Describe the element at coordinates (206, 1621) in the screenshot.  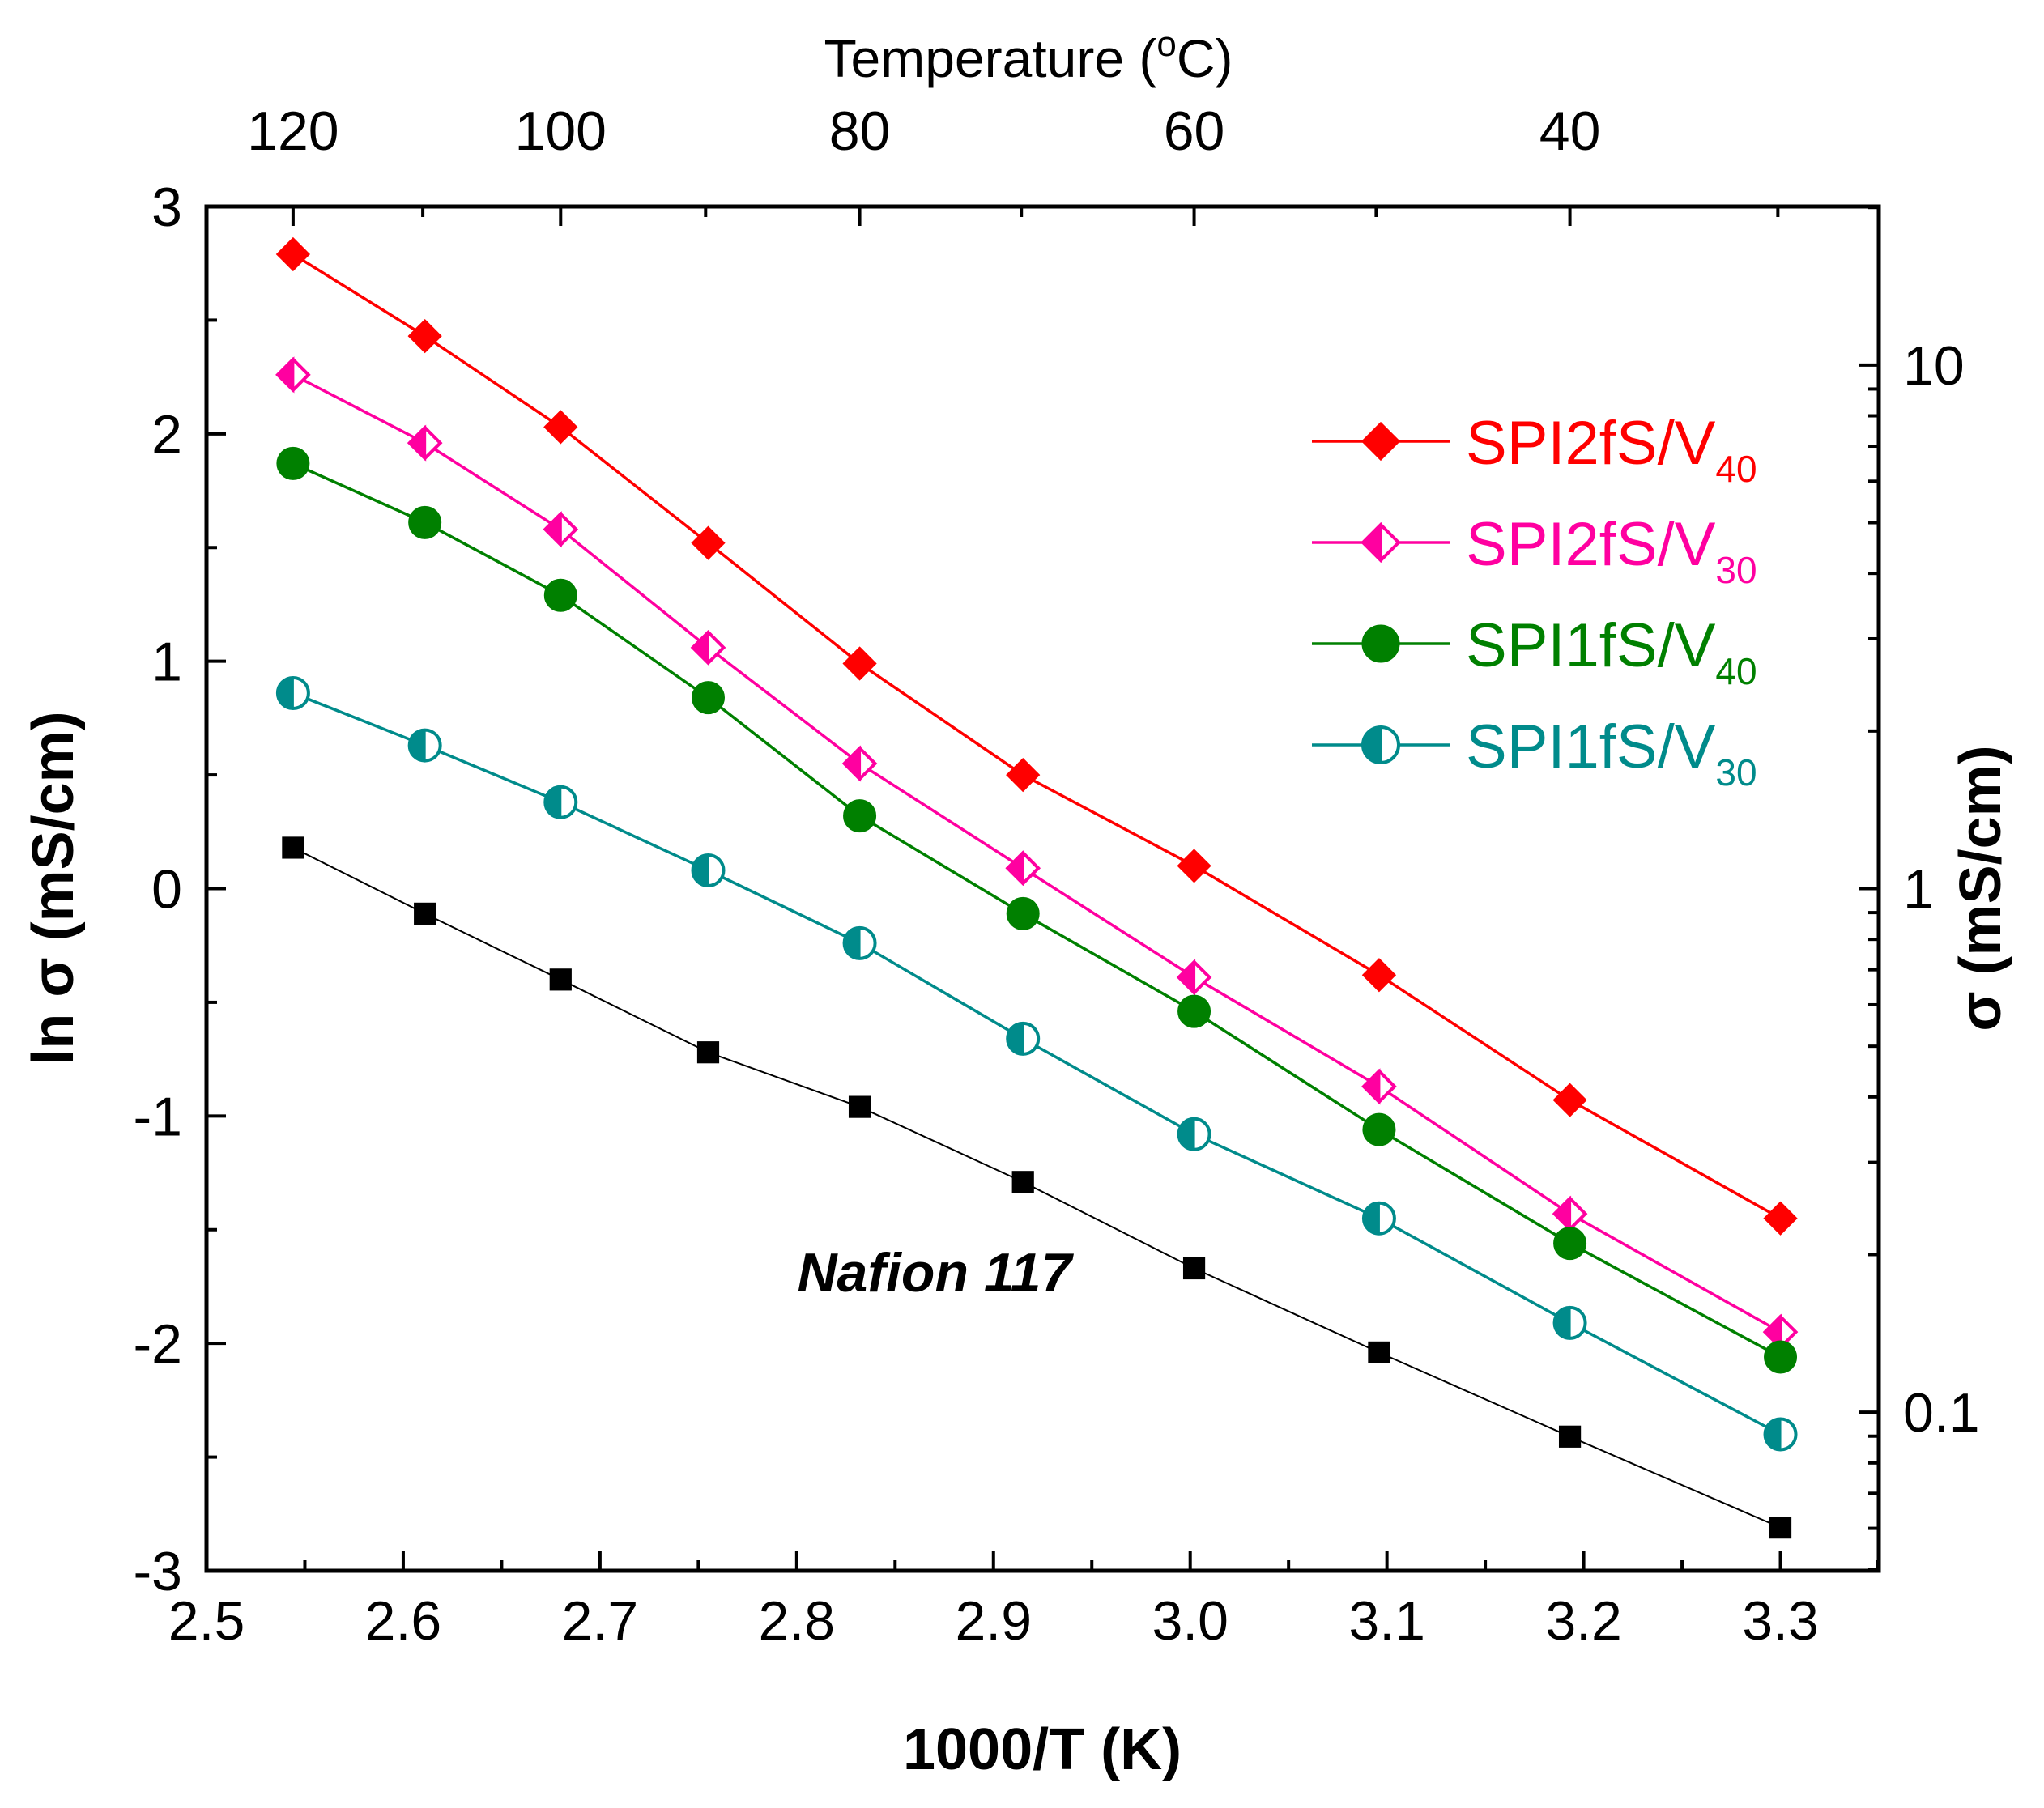
I see `x-tick-label: 2.5` at that location.